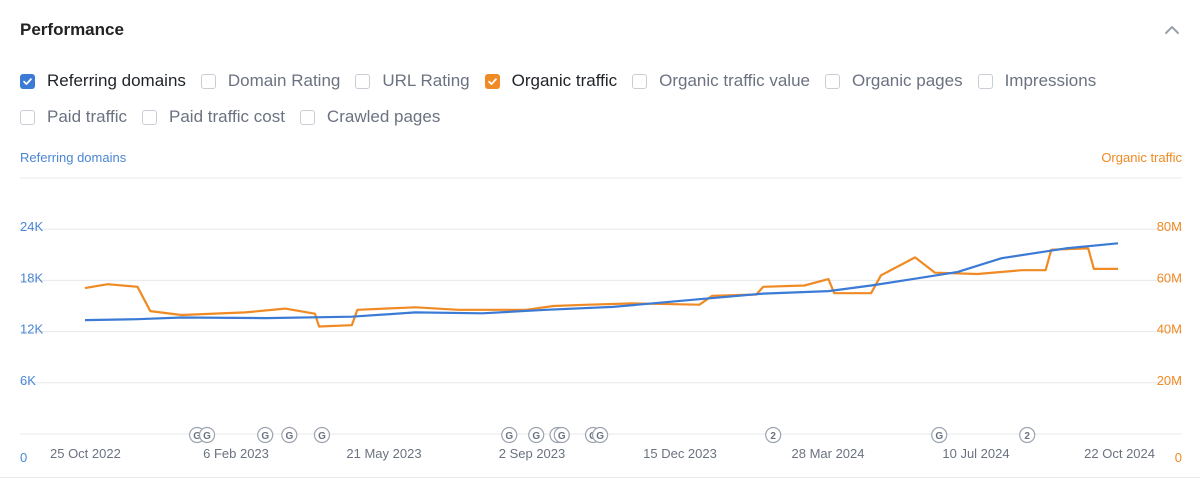 The height and width of the screenshot is (481, 1200). I want to click on x-tick-label: 10 Jul 2024, so click(975, 453).